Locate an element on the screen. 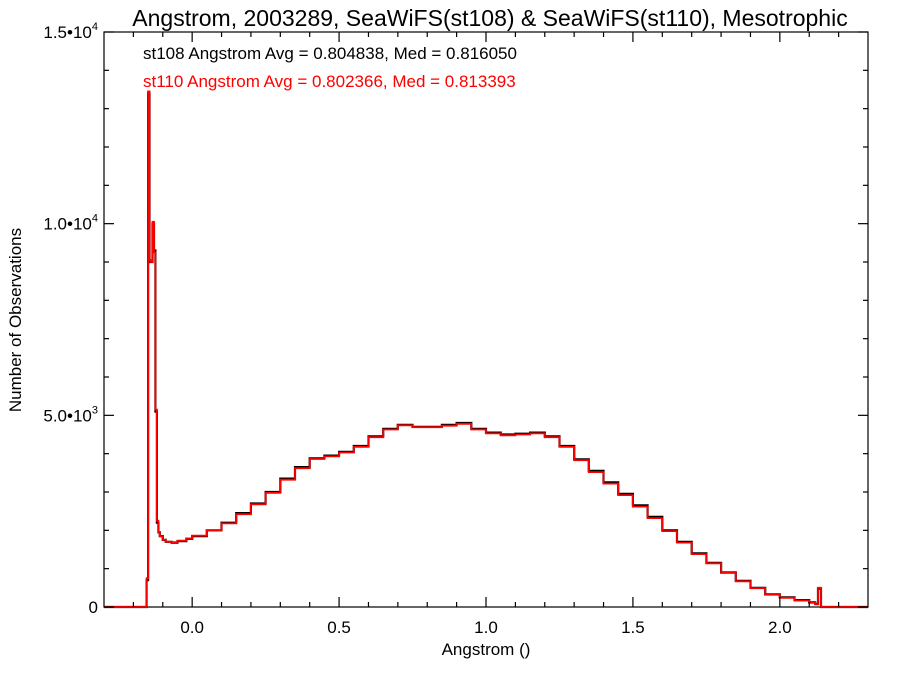 The height and width of the screenshot is (675, 900). x-tick-label: 1.0 is located at coordinates (486, 627).